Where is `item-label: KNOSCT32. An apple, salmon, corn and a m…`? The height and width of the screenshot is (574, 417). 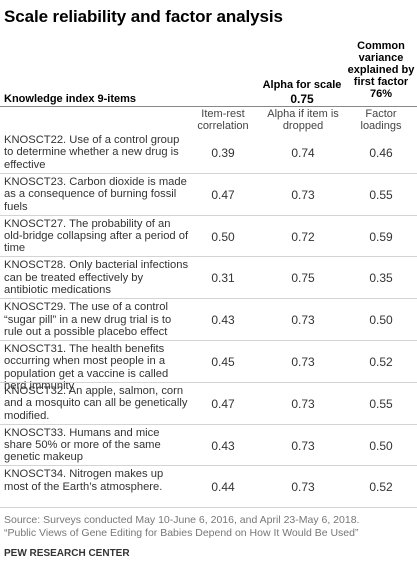
item-label: KNOSCT32. An apple, salmon, corn and a m… is located at coordinates (96, 403).